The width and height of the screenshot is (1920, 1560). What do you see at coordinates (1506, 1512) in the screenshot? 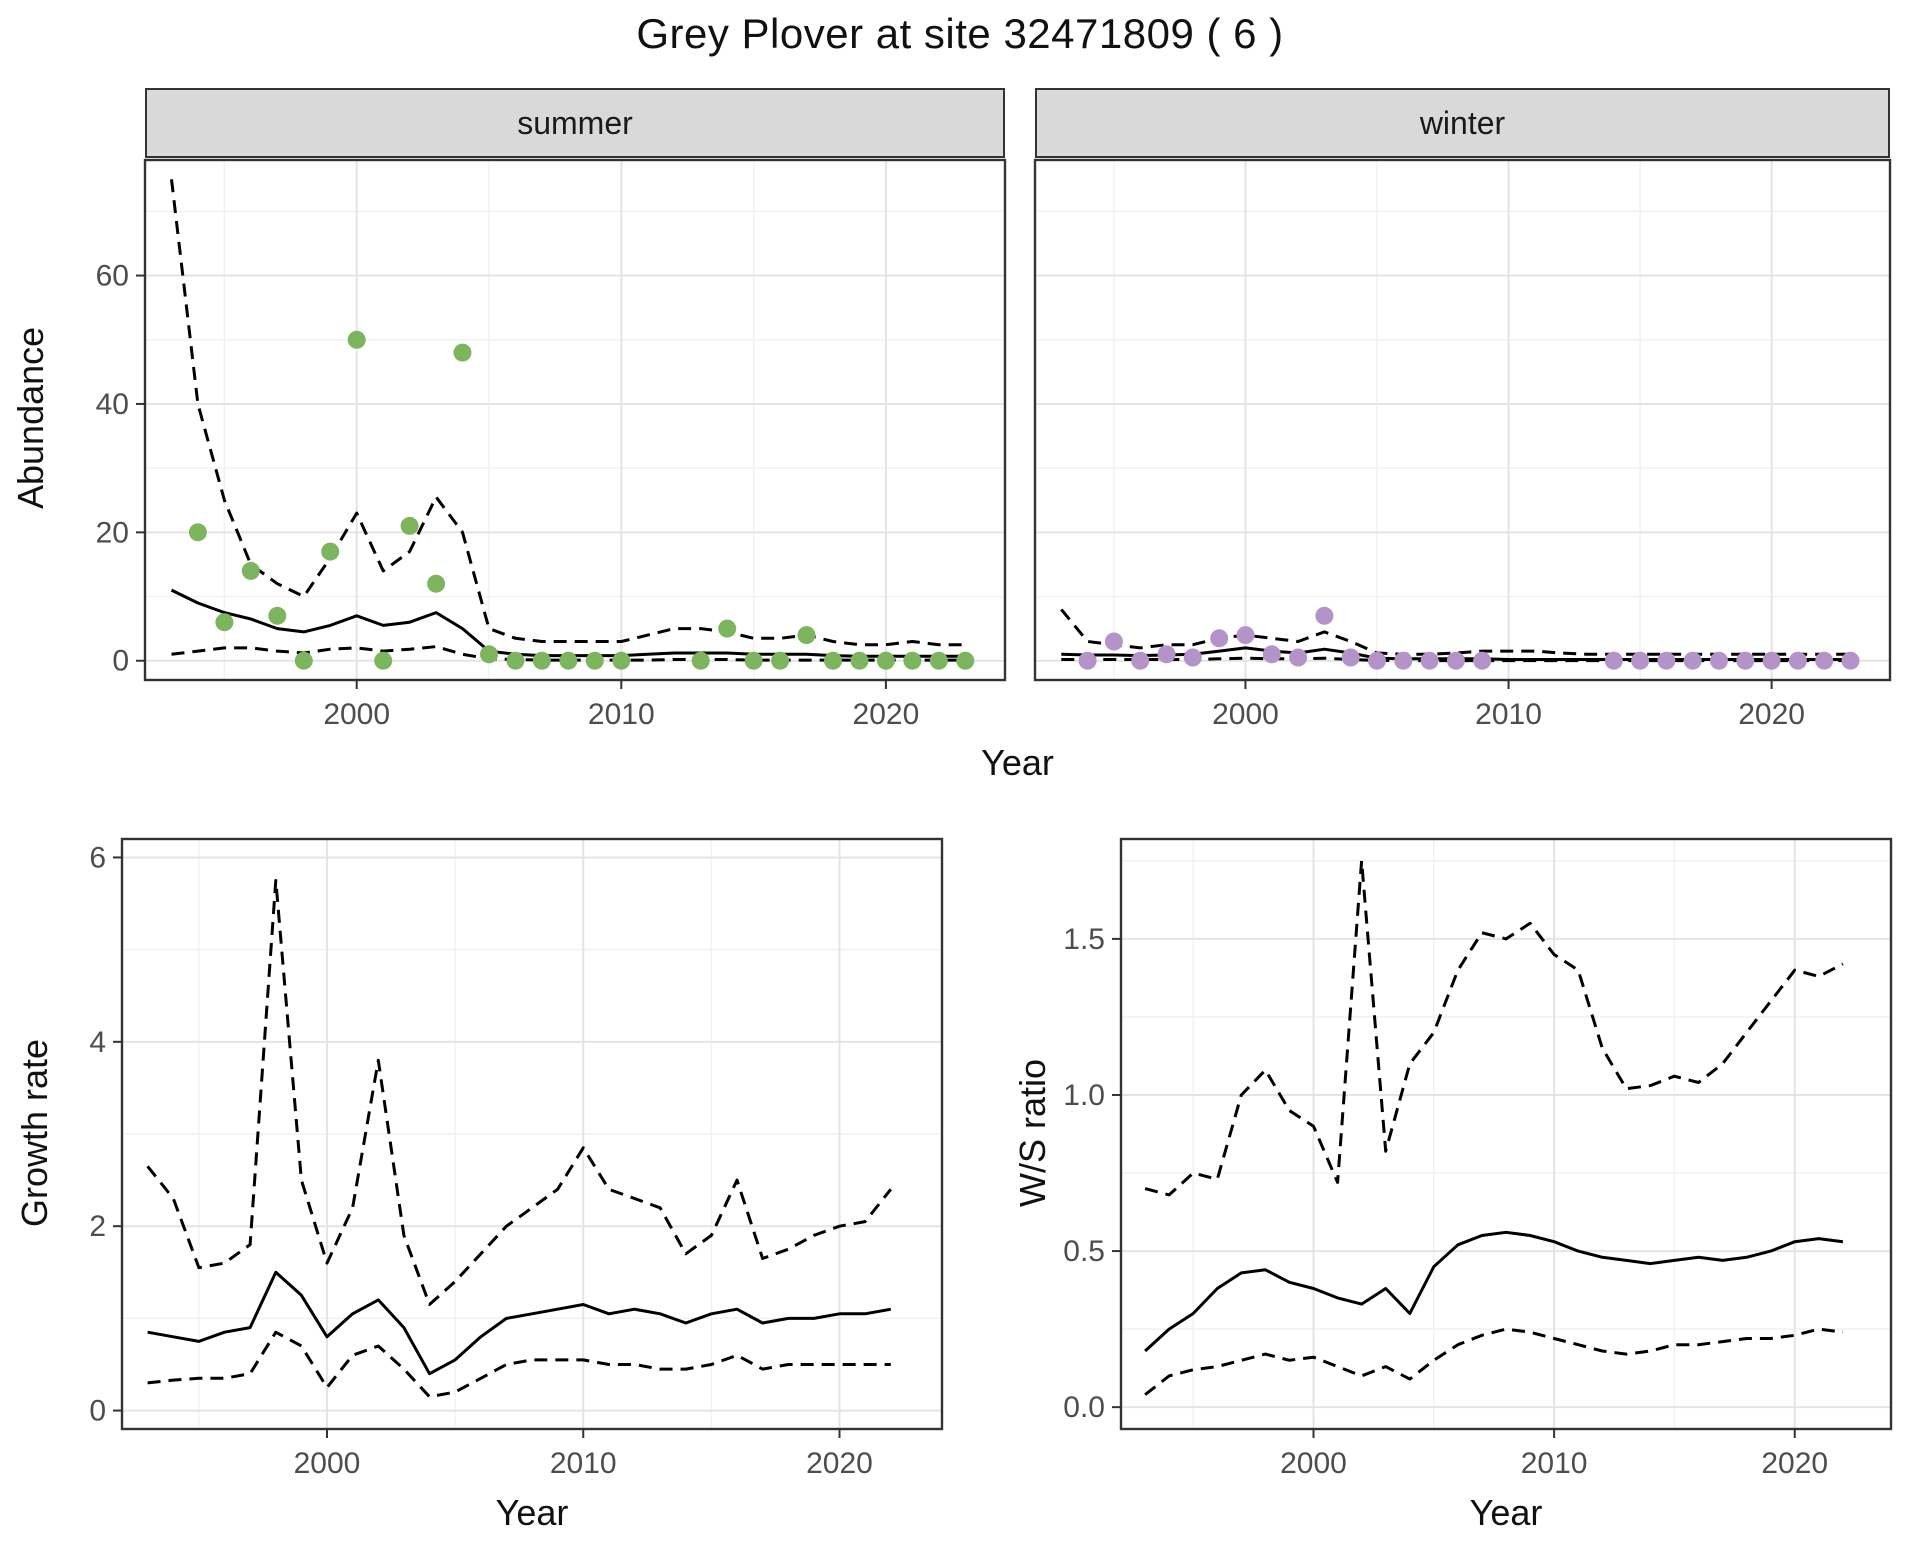
I see `ws-x-axis-title: Year` at bounding box center [1506, 1512].